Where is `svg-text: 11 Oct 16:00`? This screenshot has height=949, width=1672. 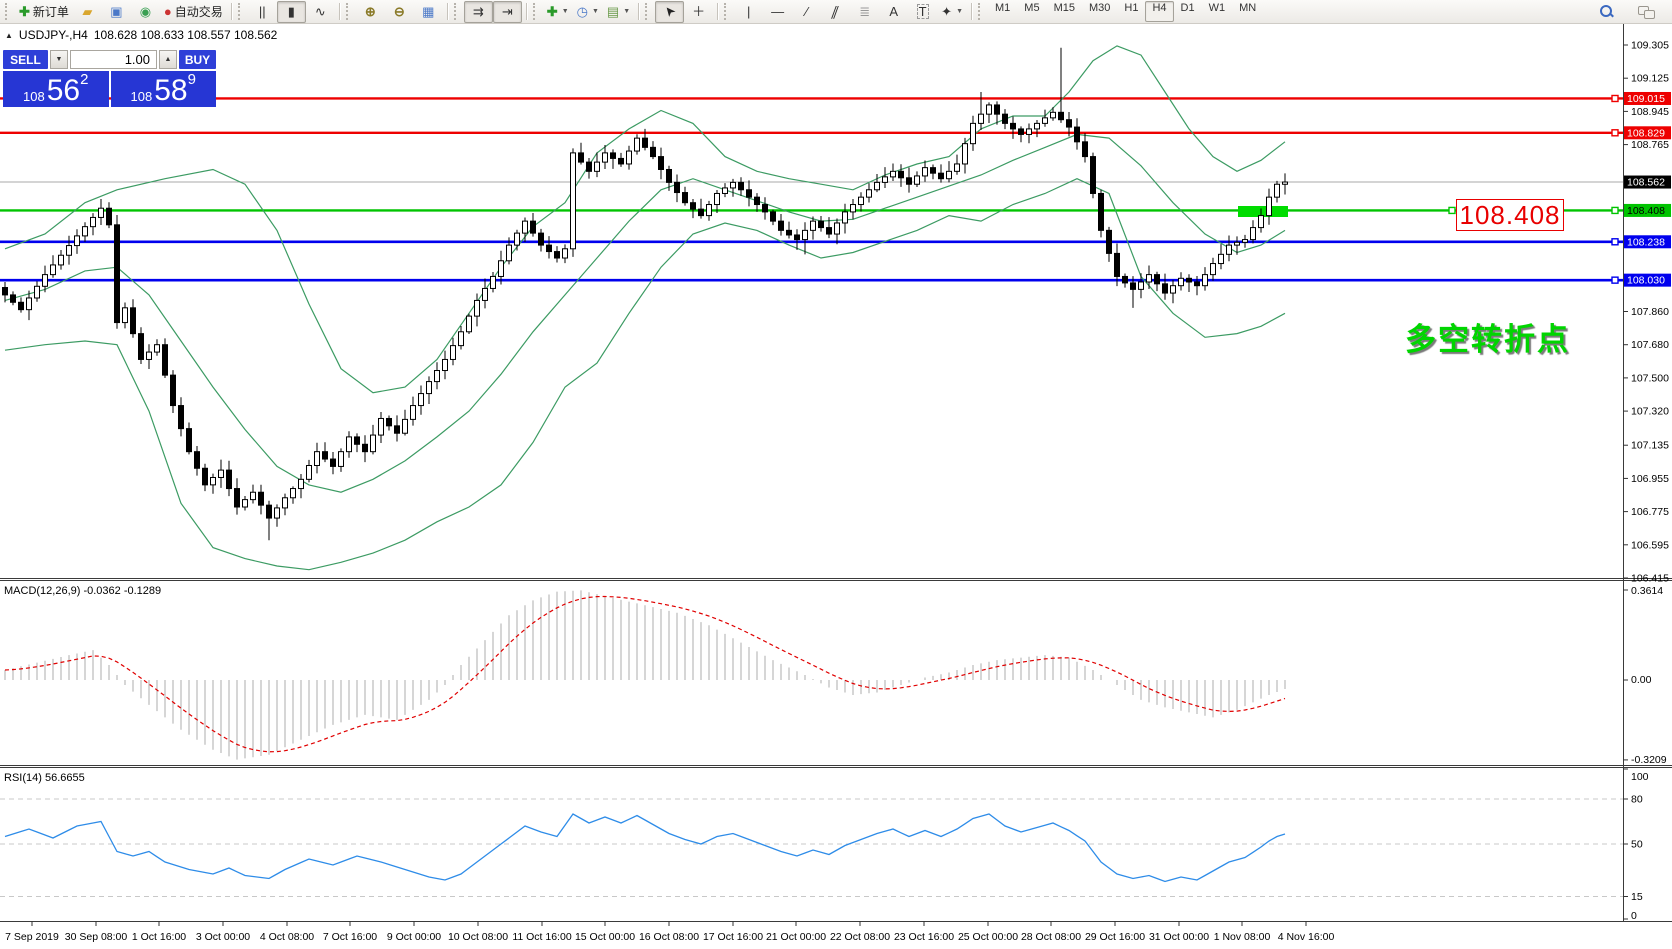 svg-text: 11 Oct 16:00 is located at coordinates (542, 937).